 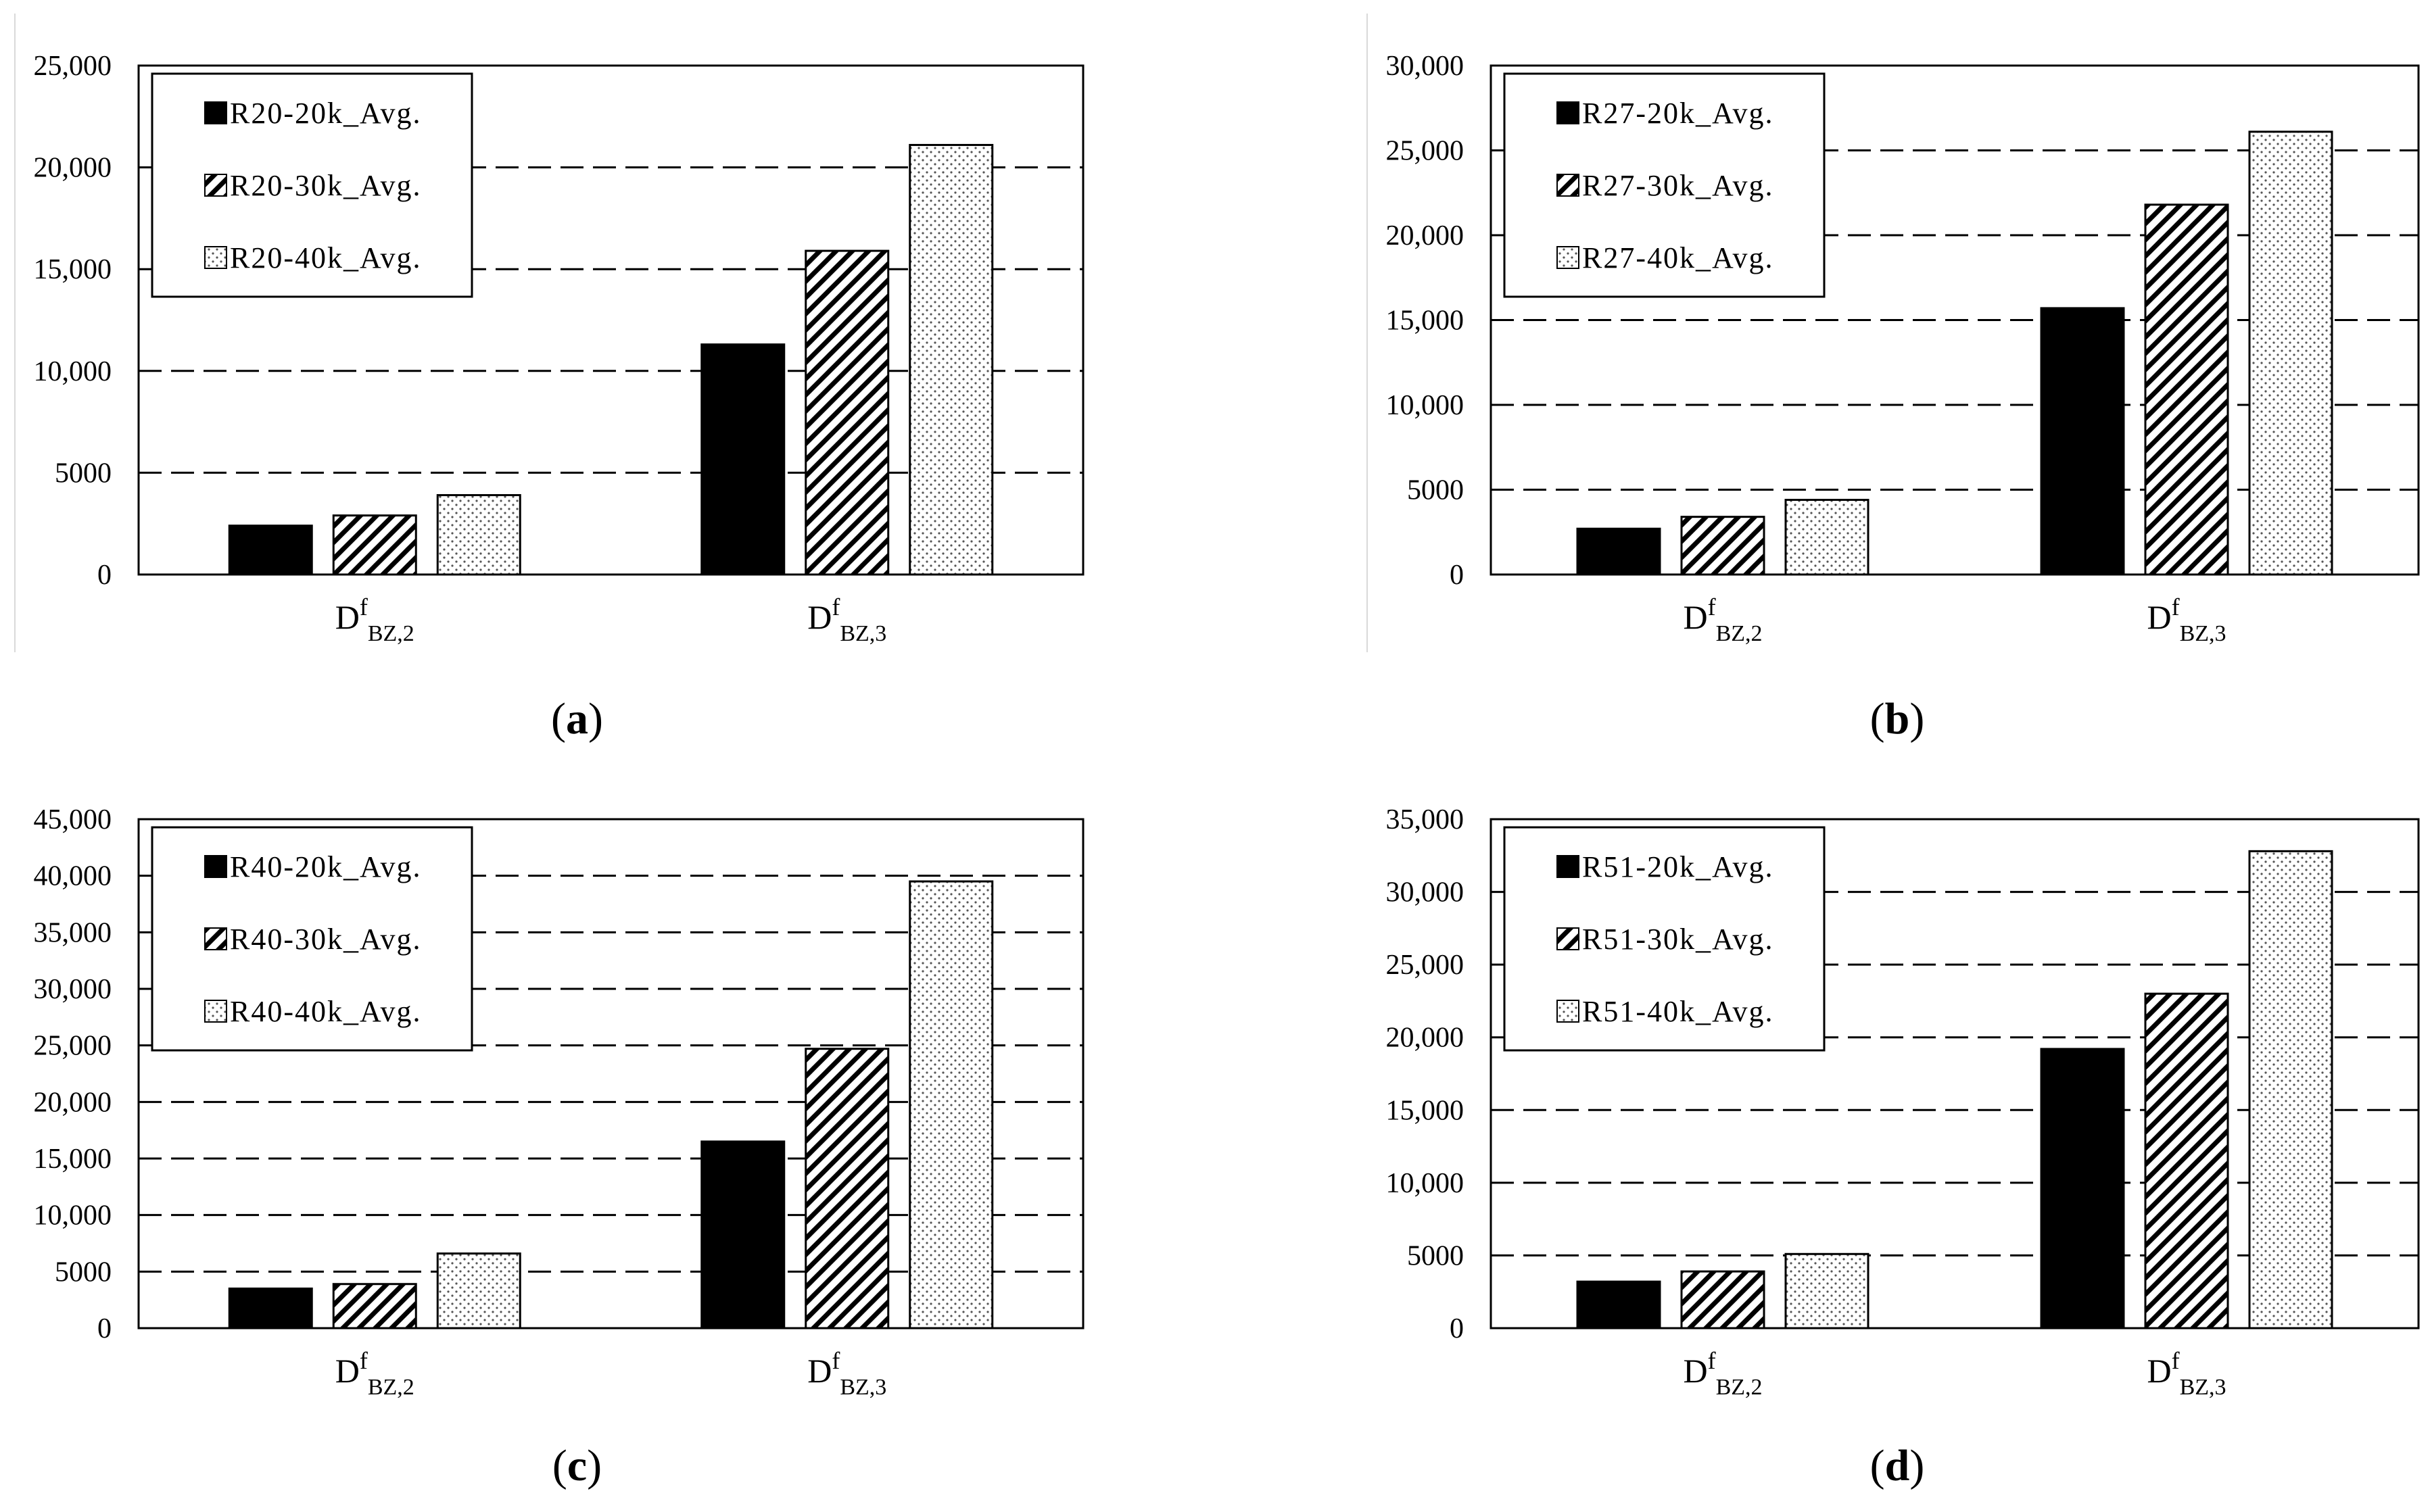 I want to click on bar-r27-40k-avg-cat2, so click(x=2290, y=353).